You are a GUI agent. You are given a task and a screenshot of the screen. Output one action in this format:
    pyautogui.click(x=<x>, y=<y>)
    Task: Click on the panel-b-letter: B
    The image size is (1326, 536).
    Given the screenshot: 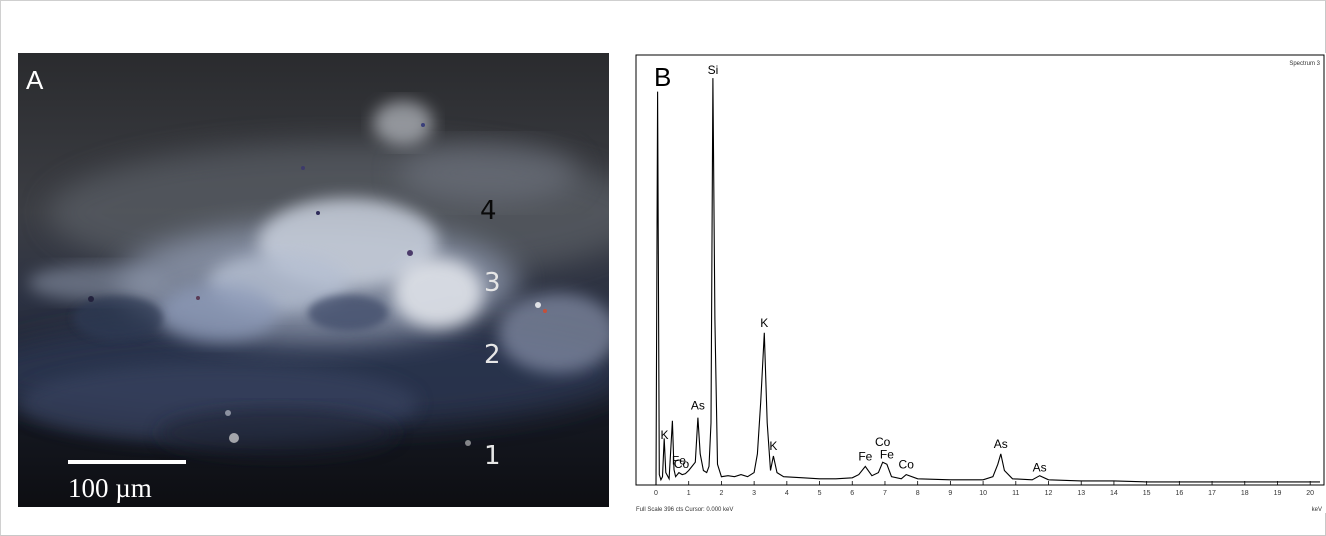 What is the action you would take?
    pyautogui.click(x=662, y=77)
    